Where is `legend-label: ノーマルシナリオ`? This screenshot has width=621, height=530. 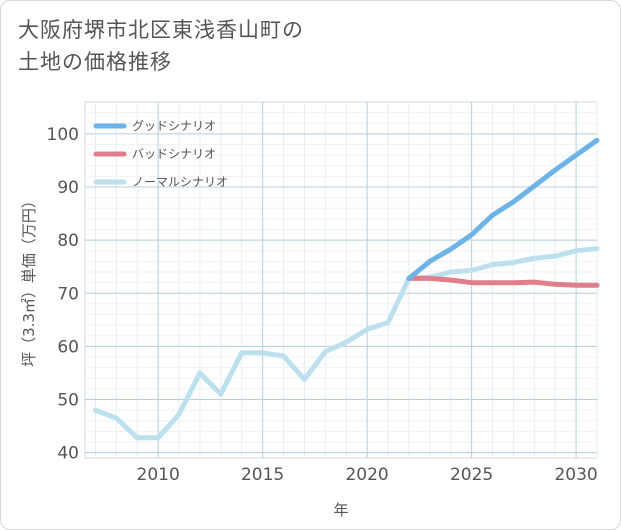 legend-label: ノーマルシナリオ is located at coordinates (180, 182).